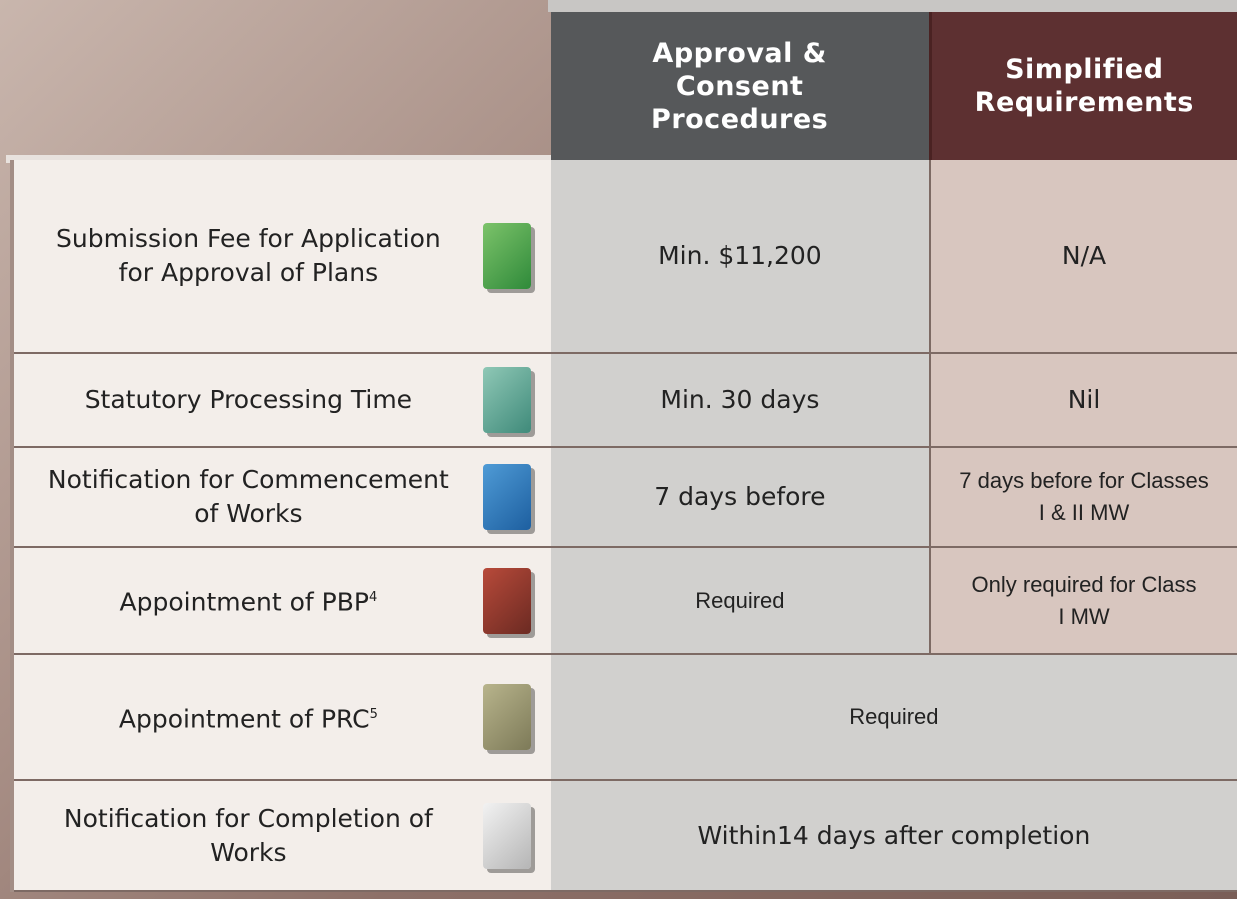 The height and width of the screenshot is (899, 1237). I want to click on cell: Only required for Class I MW, so click(1083, 601).